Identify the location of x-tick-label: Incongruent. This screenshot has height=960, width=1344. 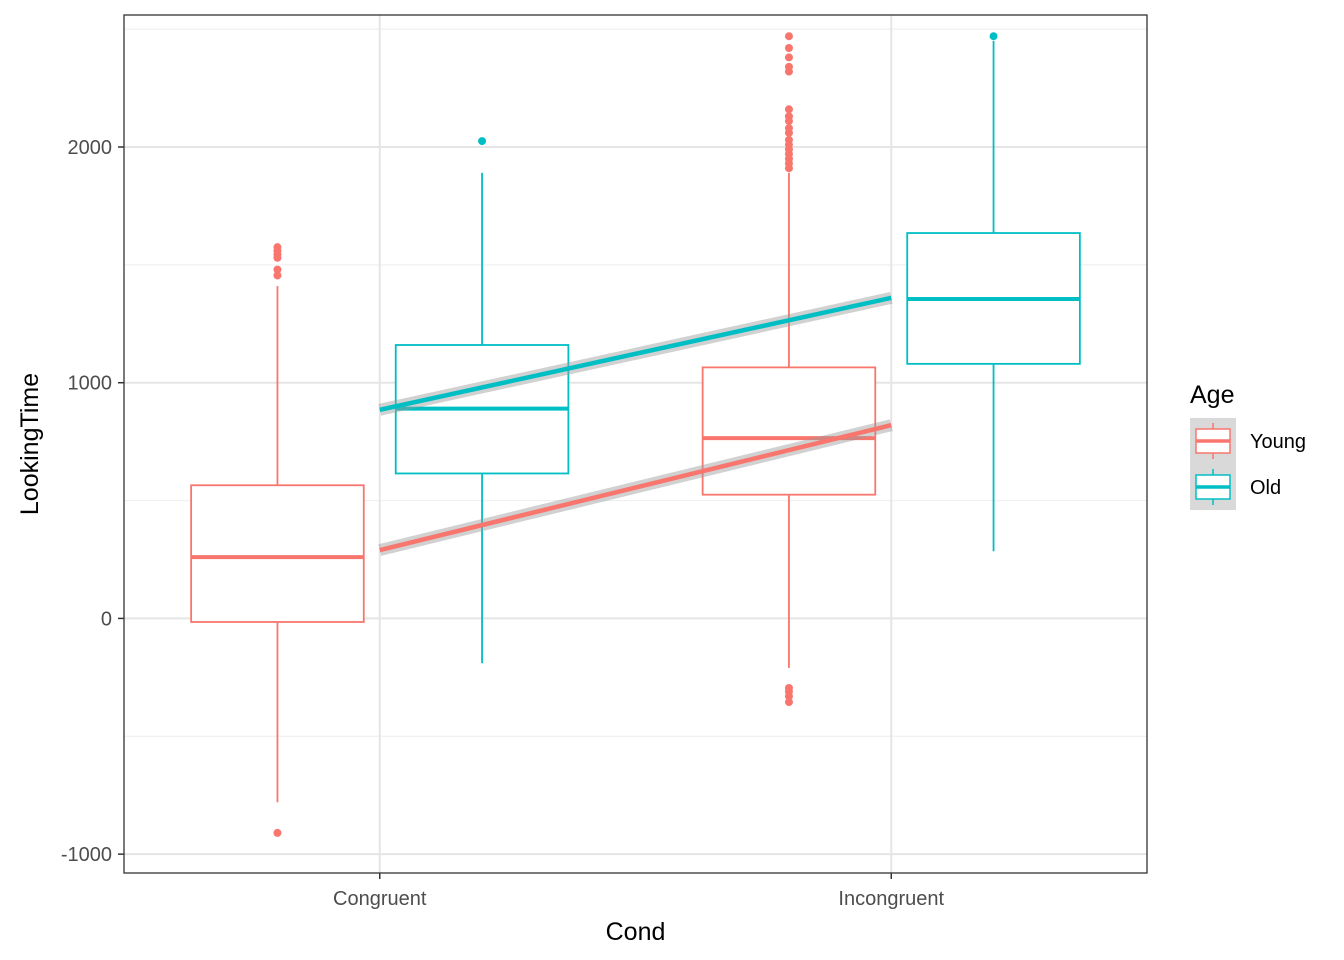
(891, 899).